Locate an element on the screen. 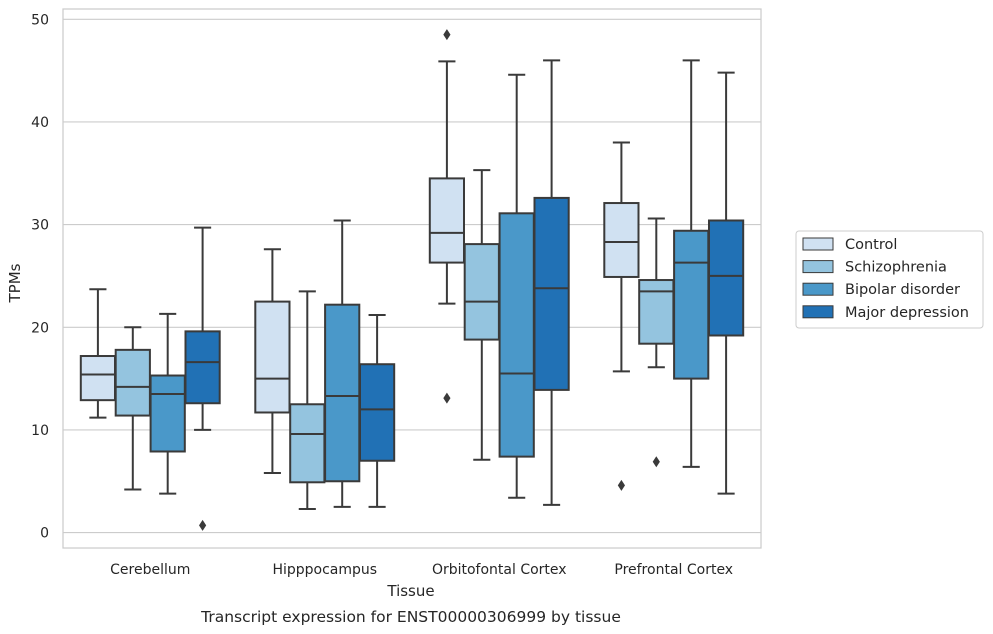  legend-label: Control is located at coordinates (871, 245).